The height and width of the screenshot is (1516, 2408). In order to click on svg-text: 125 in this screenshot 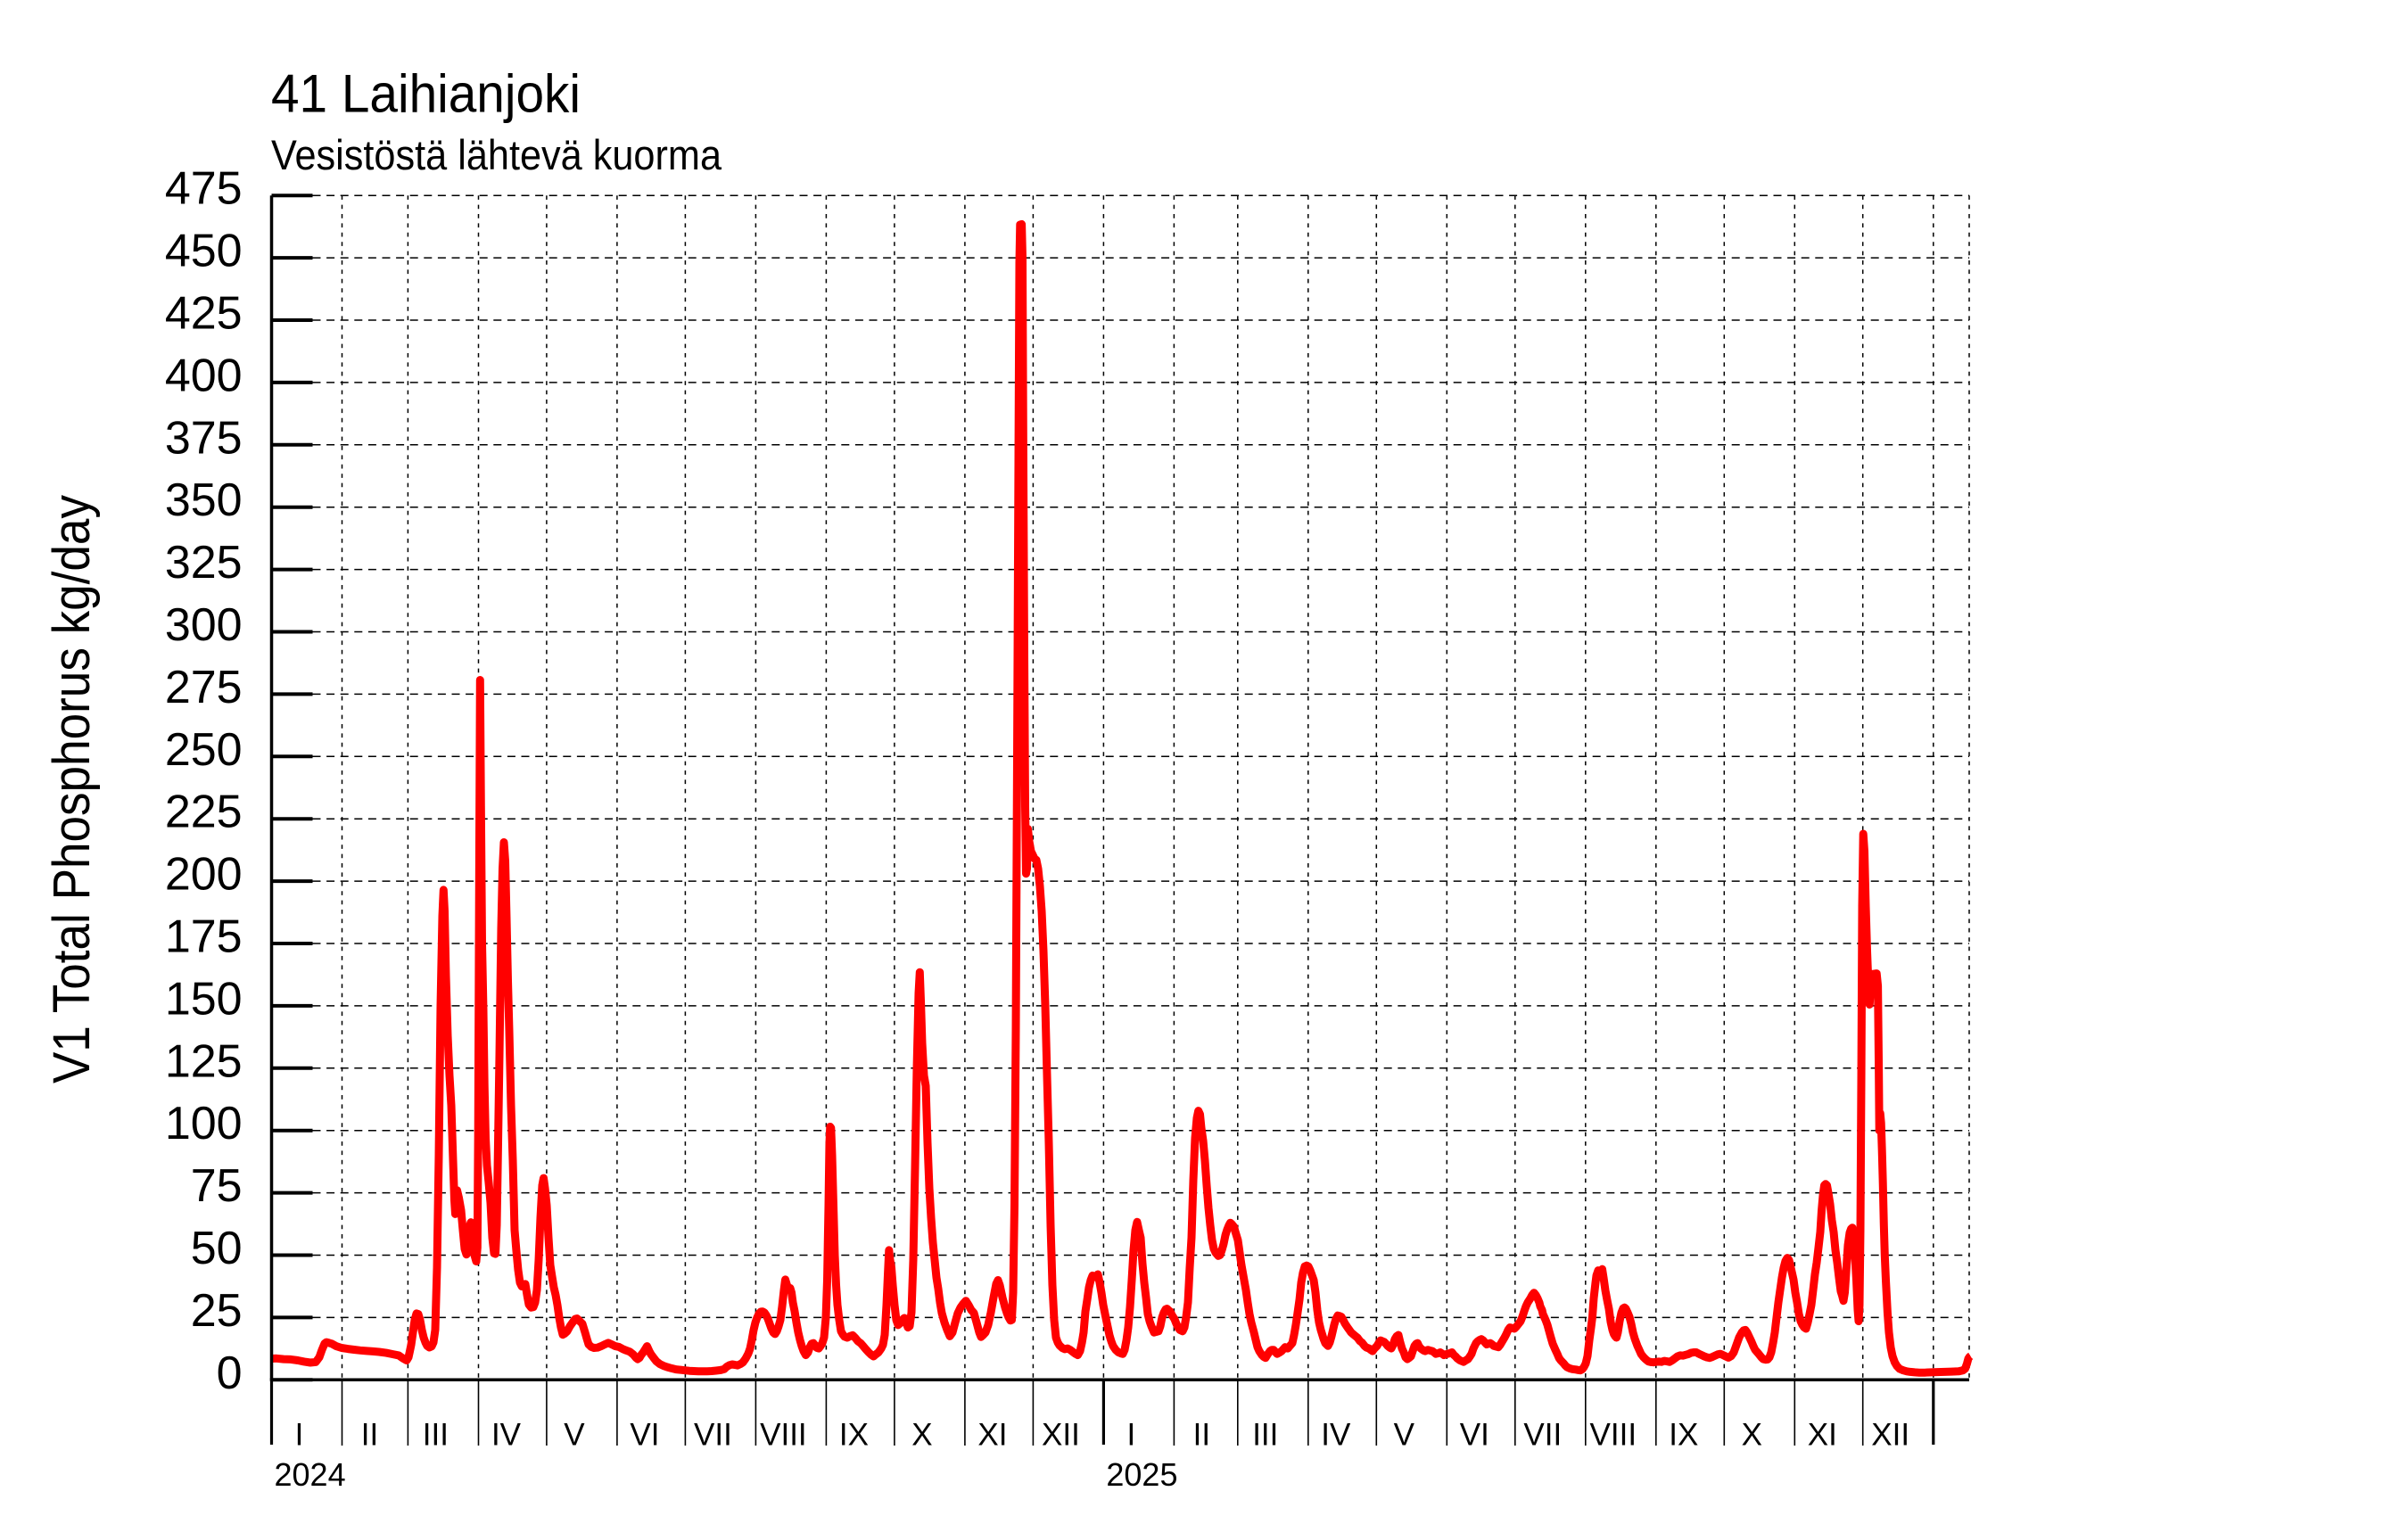, I will do `click(204, 1061)`.